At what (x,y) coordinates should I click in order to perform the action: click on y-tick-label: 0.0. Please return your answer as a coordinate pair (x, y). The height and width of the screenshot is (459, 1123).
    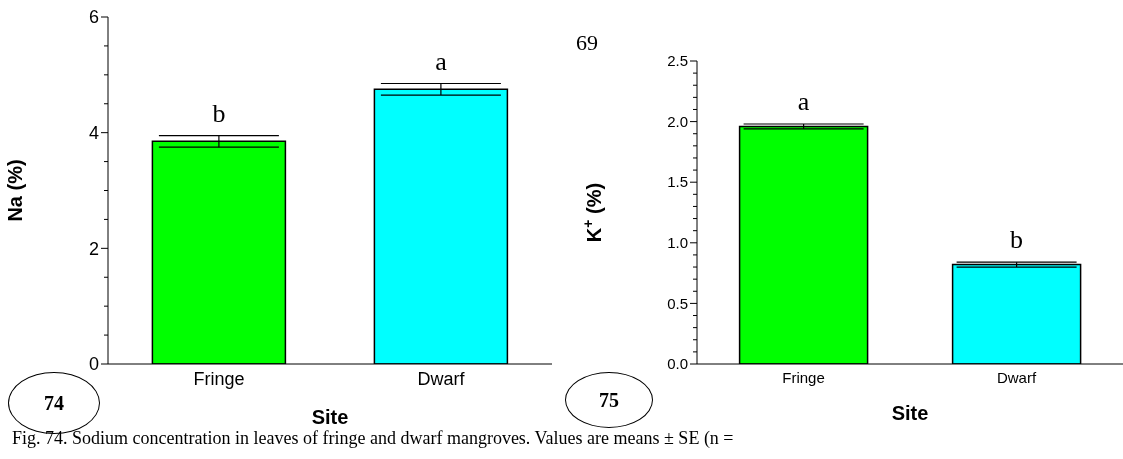
    Looking at the image, I should click on (677, 364).